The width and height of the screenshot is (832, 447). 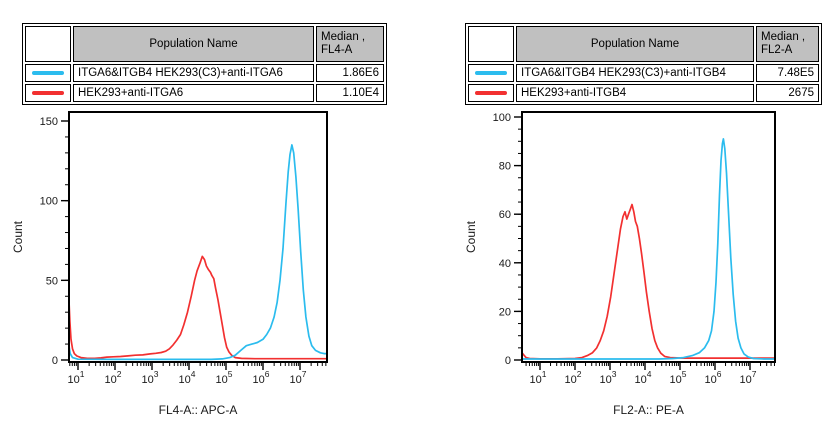 What do you see at coordinates (505, 167) in the screenshot?
I see `y-tick-label: 80` at bounding box center [505, 167].